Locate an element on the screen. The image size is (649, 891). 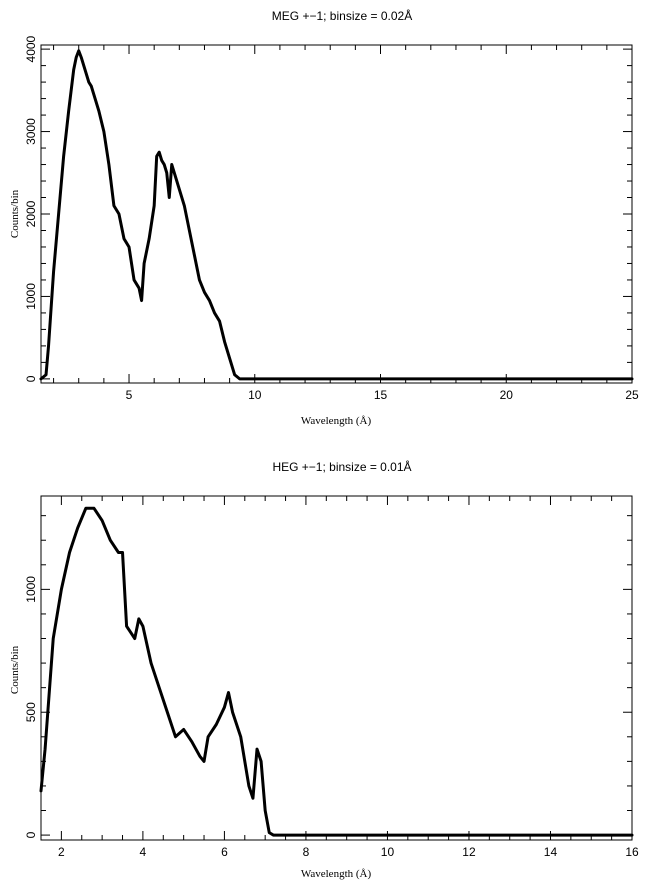
meg-y-tick-label: 0 is located at coordinates (31, 378).